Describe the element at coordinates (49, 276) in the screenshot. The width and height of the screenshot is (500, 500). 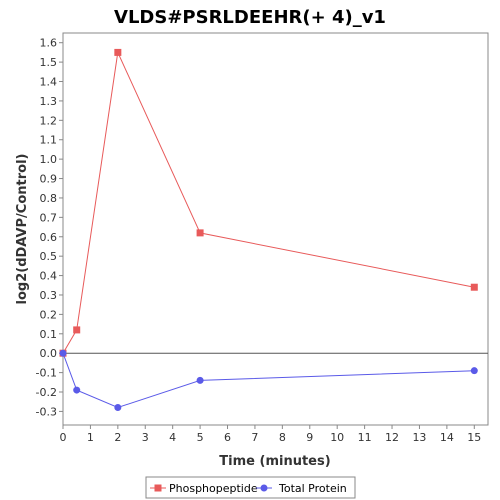
I see `y-tick-label: 0.4` at that location.